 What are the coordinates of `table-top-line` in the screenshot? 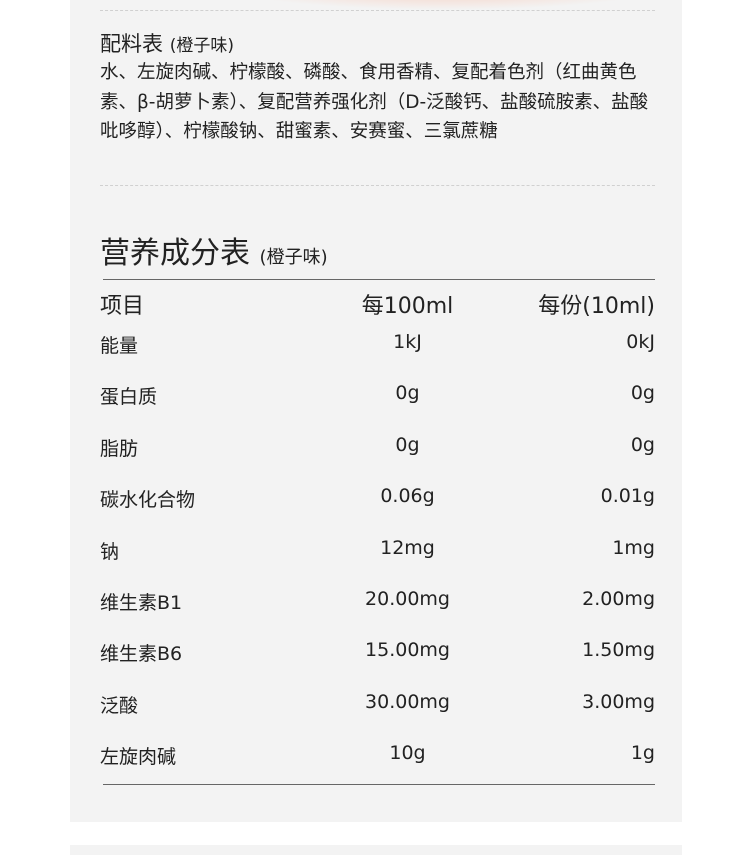 It's located at (379, 279).